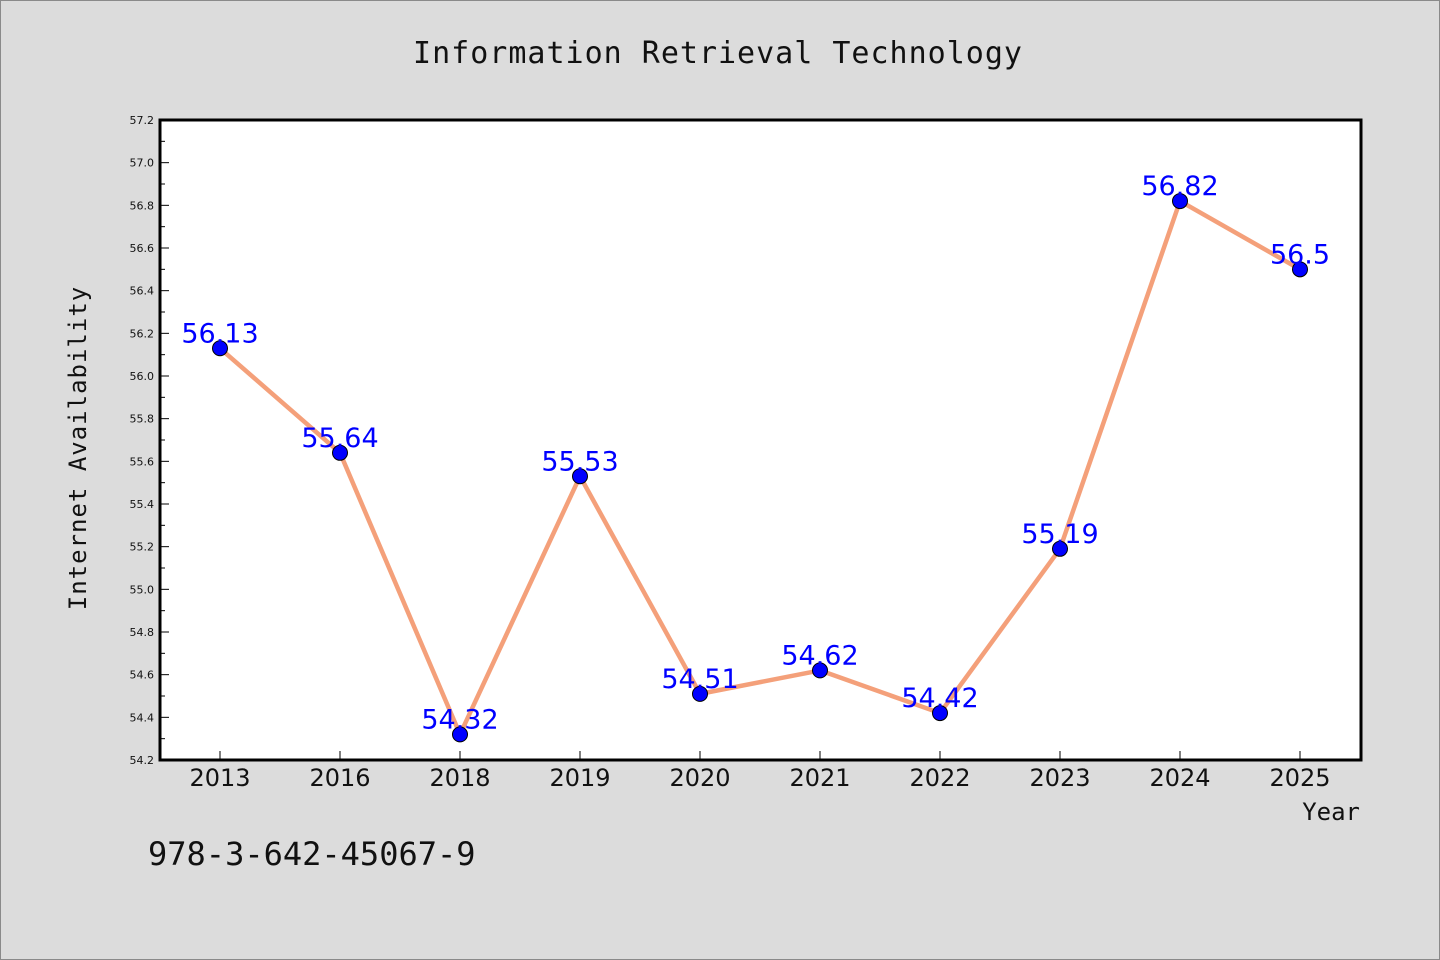  I want to click on data-label: 56.5, so click(1300, 254).